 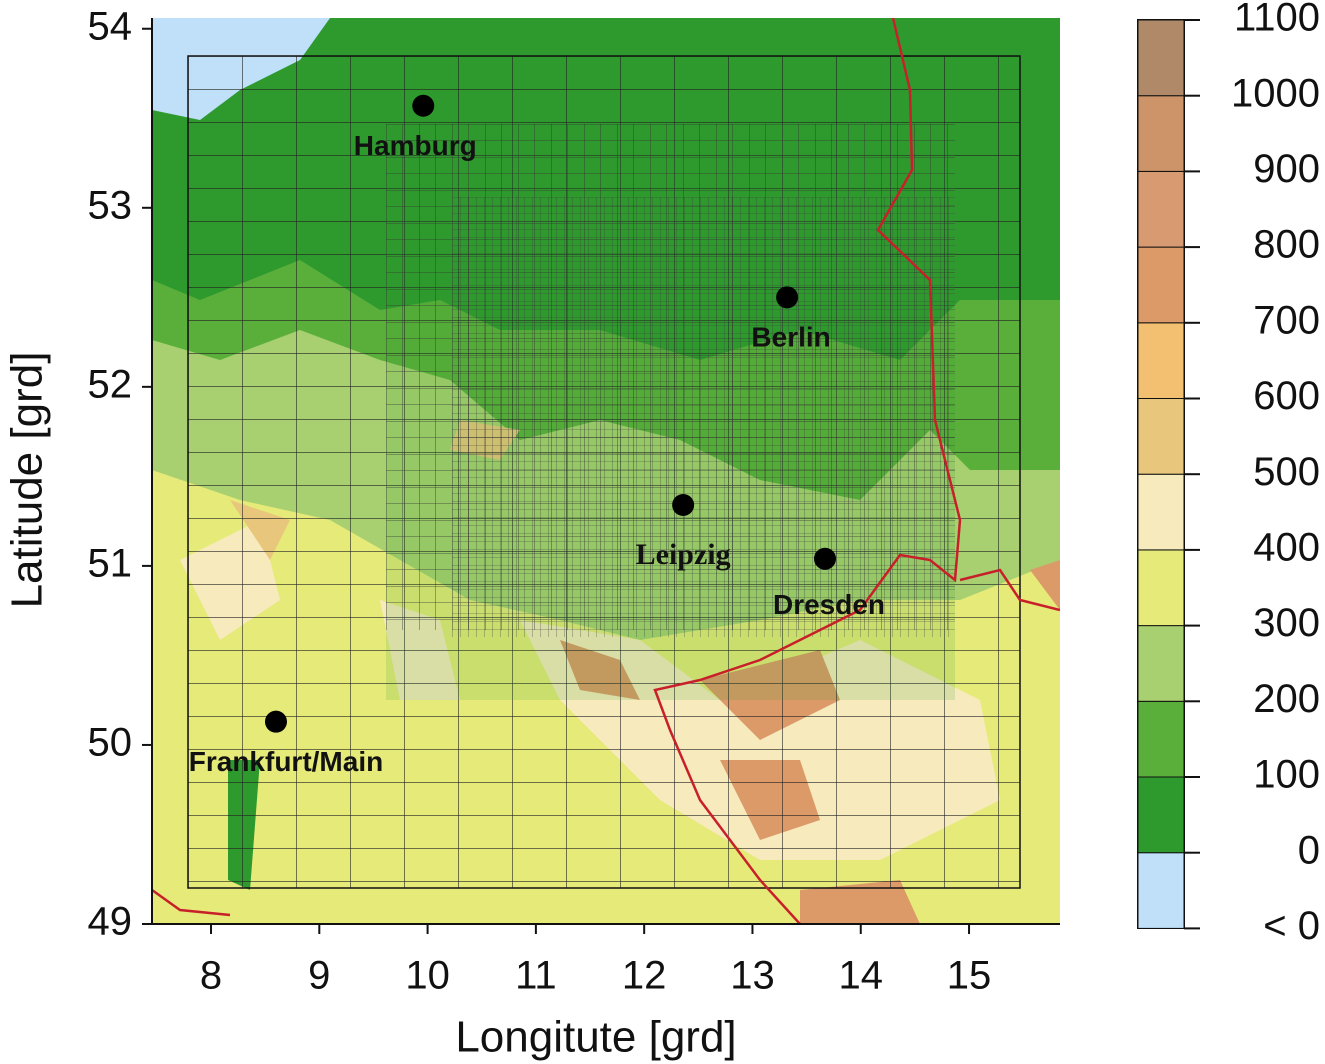 I want to click on city-label: Frankfurt/Main, so click(x=286, y=761).